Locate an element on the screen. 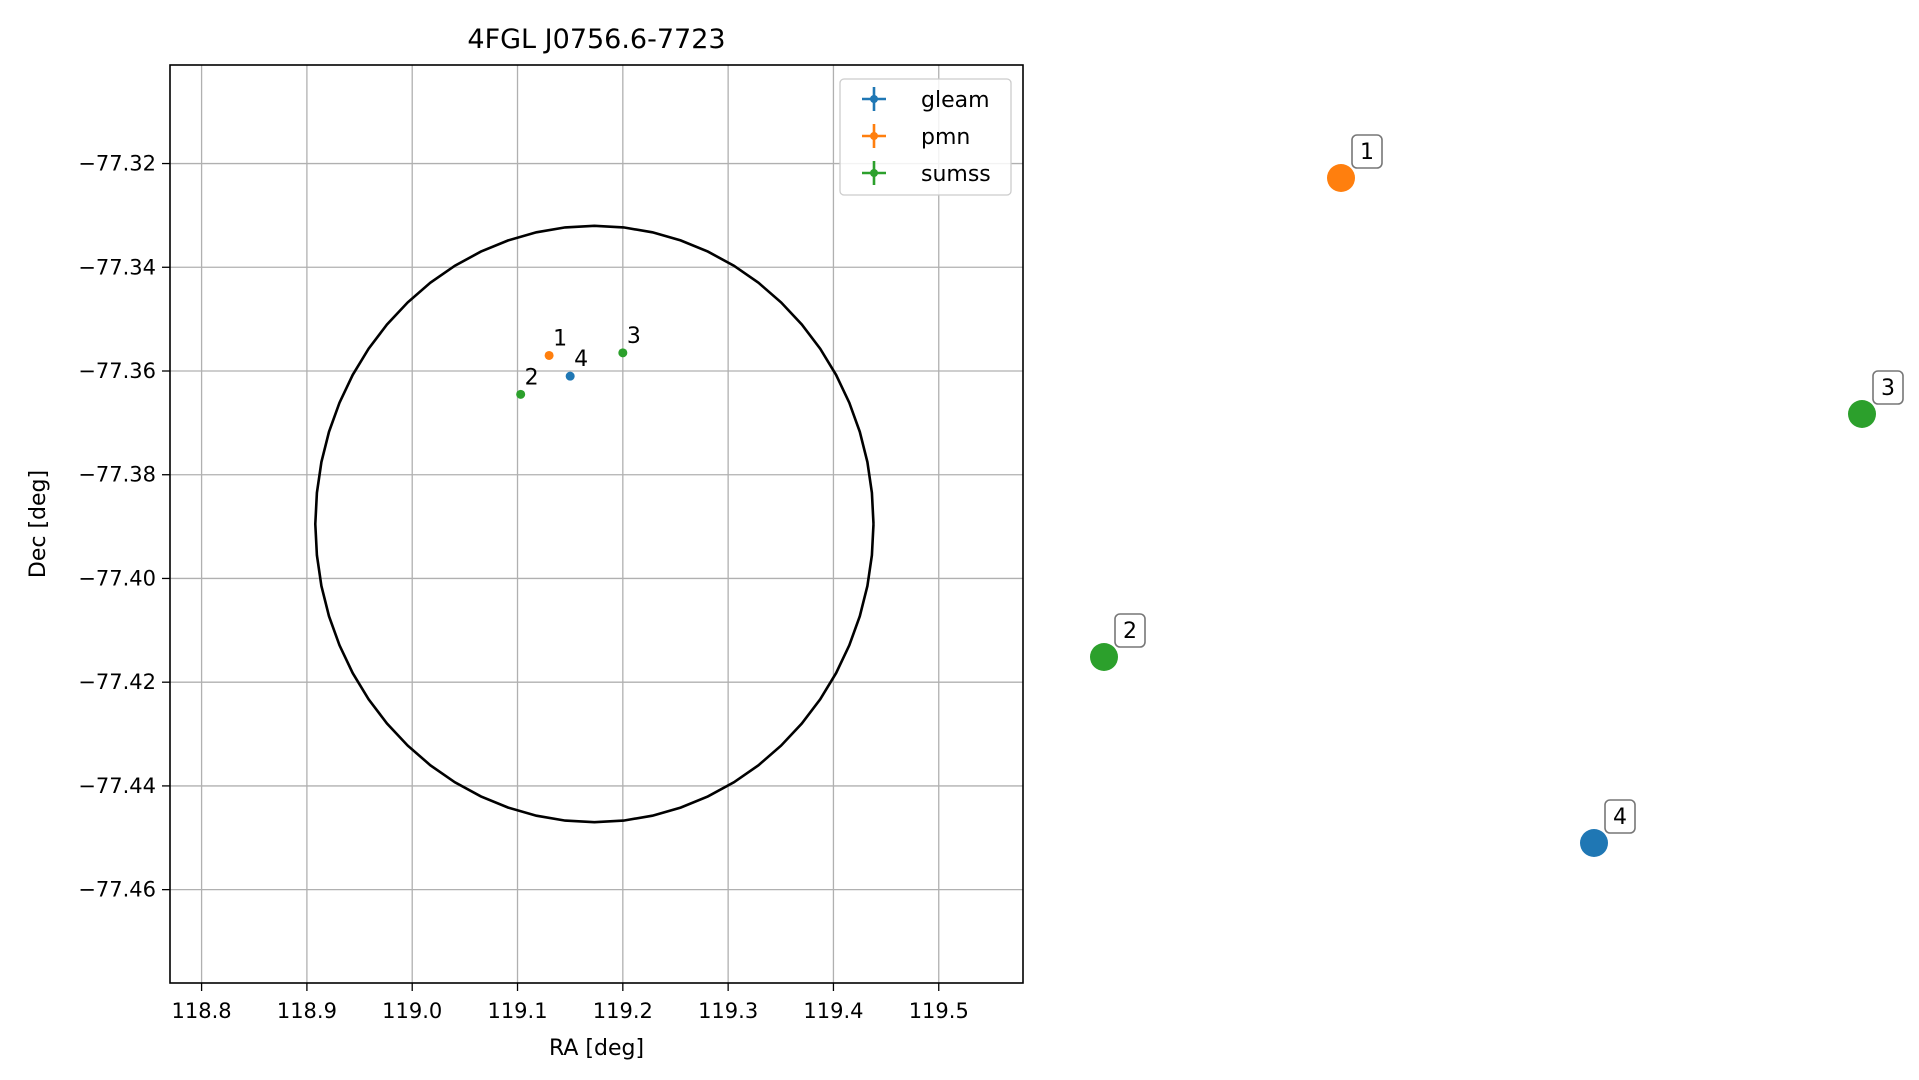  x-tick-label: 119.0 is located at coordinates (412, 1011).